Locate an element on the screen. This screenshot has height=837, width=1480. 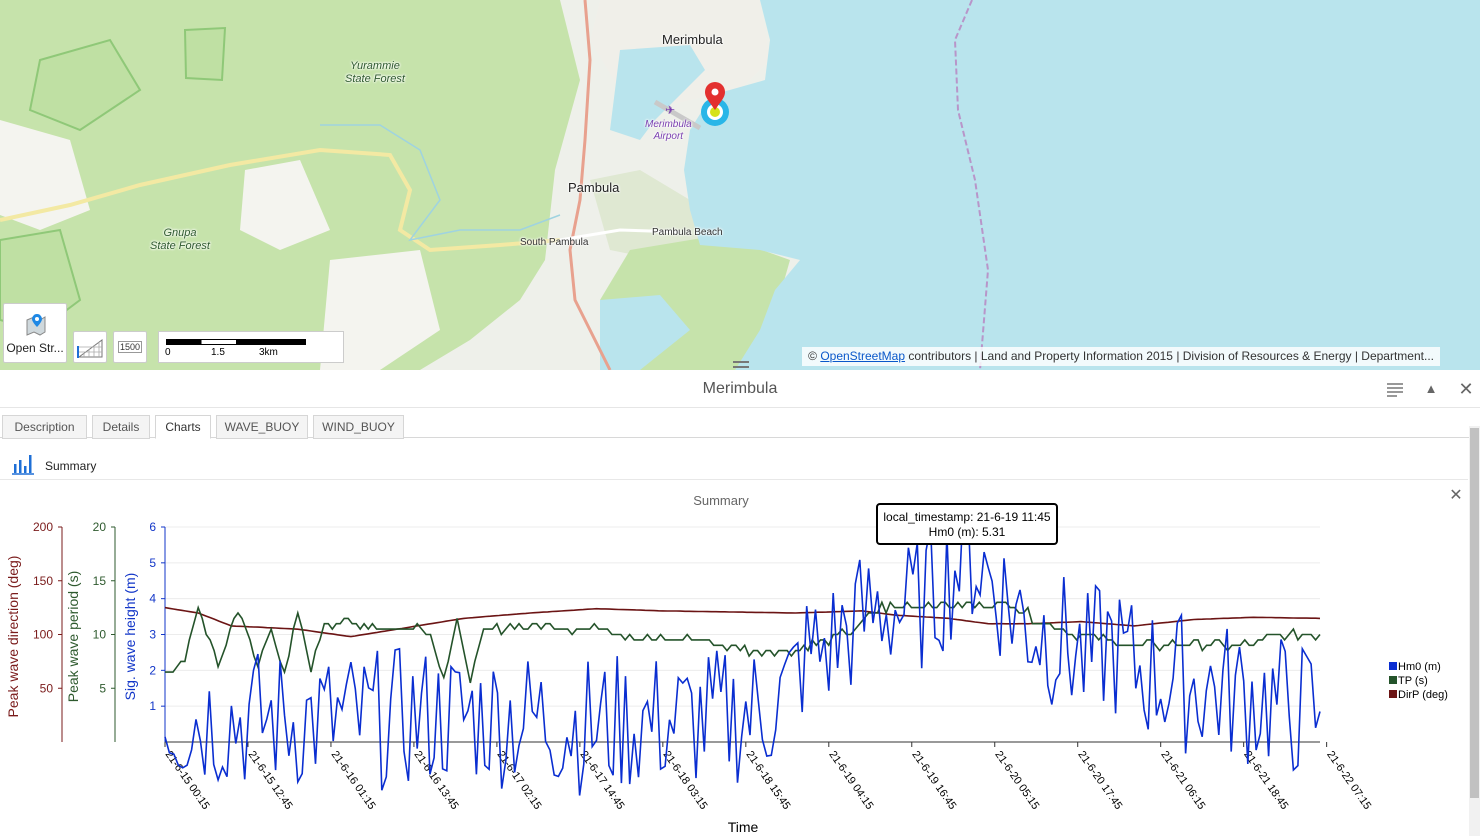
map-label-south-pambula: South Pambula is located at coordinates (554, 242).